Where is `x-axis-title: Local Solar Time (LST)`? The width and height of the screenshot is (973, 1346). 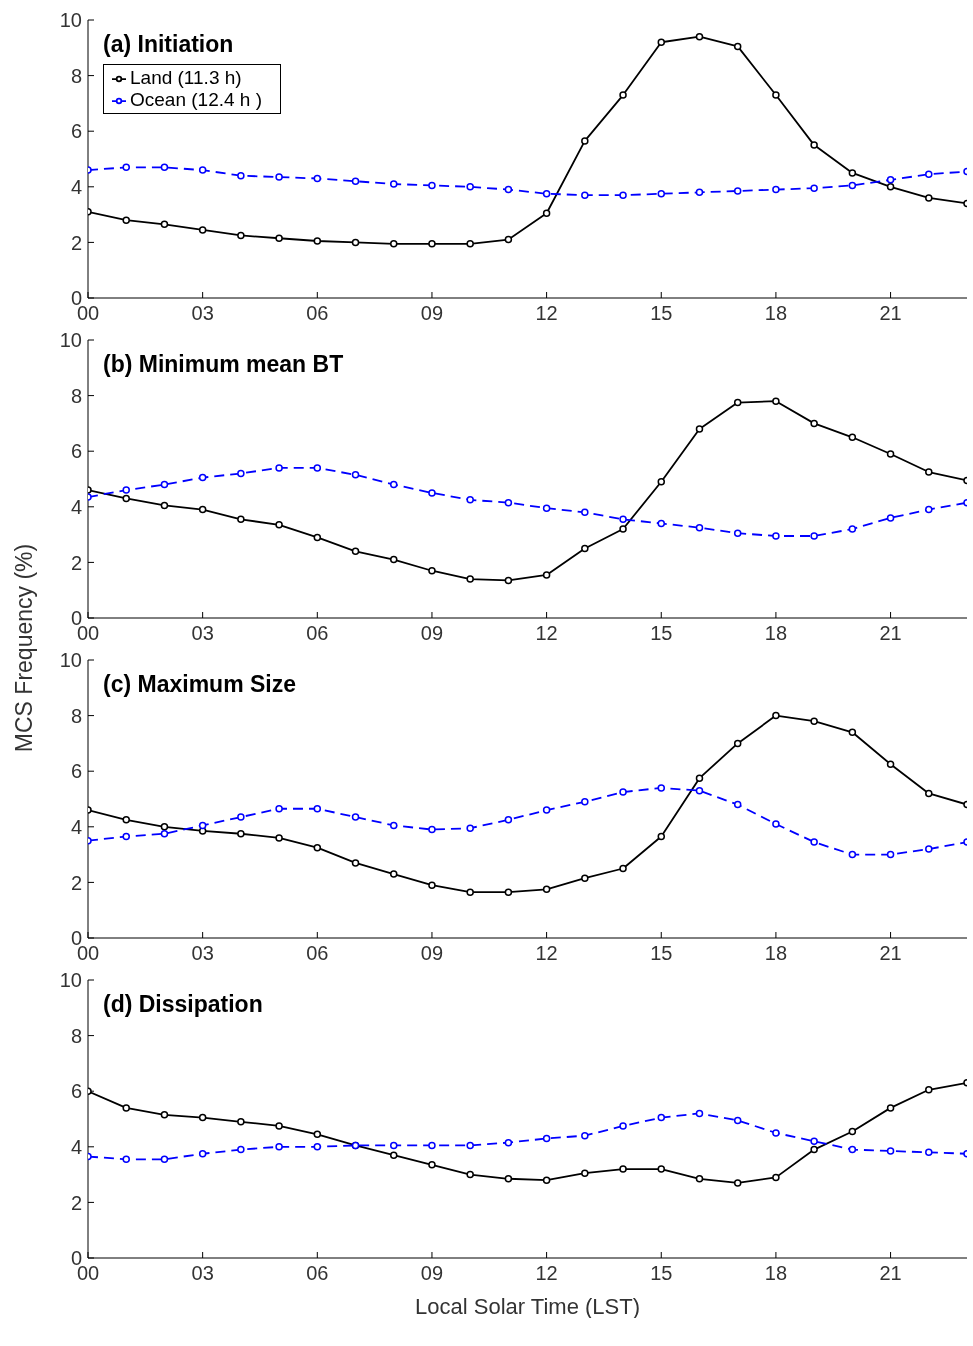 x-axis-title: Local Solar Time (LST) is located at coordinates (527, 1306).